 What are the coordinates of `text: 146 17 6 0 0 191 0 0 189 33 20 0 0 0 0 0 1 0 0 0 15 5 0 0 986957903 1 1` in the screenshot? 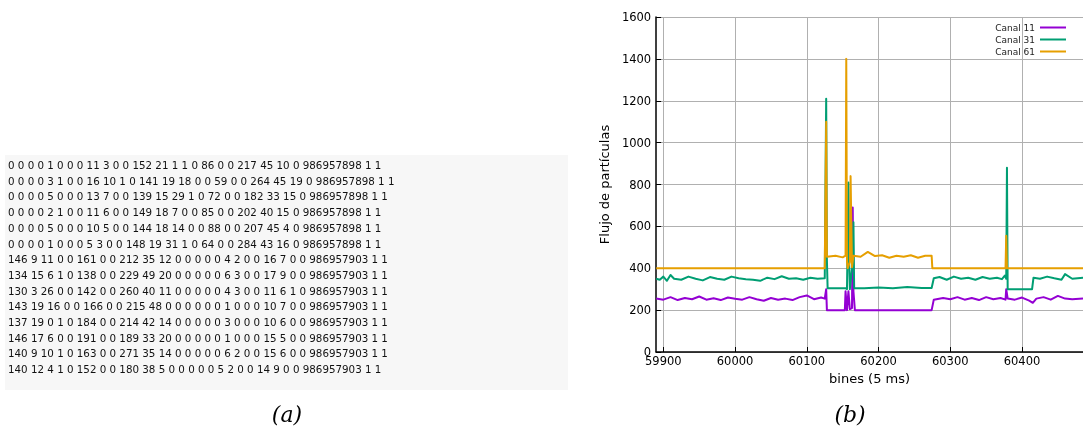 It's located at (198, 338).